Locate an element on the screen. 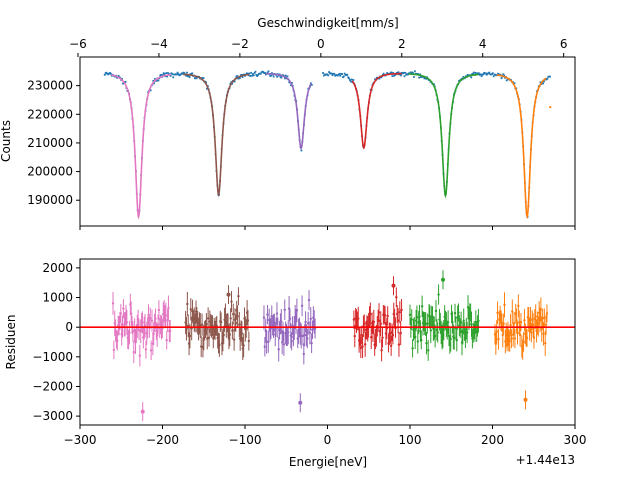 This screenshot has height=482, width=640. y-tick-label: 200000 is located at coordinates (50, 172).